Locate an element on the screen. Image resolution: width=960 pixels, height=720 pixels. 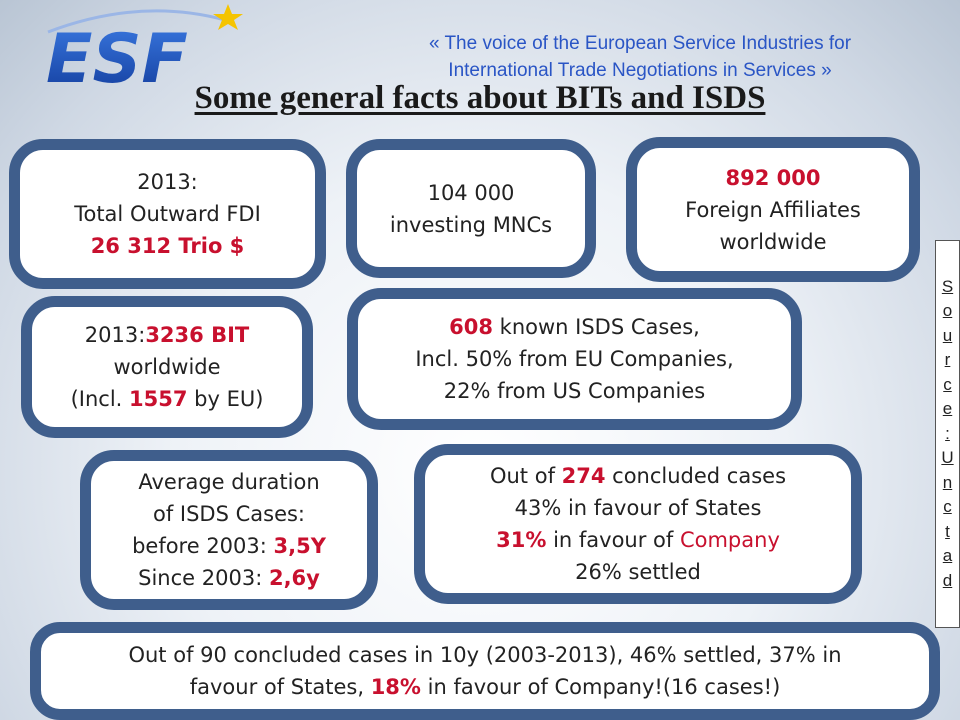
duration-since: Since 2003: 2,6y is located at coordinates (229, 578).